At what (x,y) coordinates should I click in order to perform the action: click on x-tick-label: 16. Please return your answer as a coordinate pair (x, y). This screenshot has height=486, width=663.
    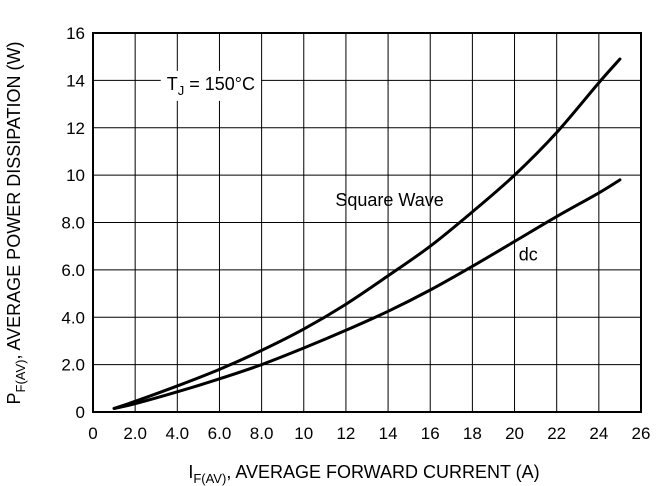
    Looking at the image, I should click on (430, 433).